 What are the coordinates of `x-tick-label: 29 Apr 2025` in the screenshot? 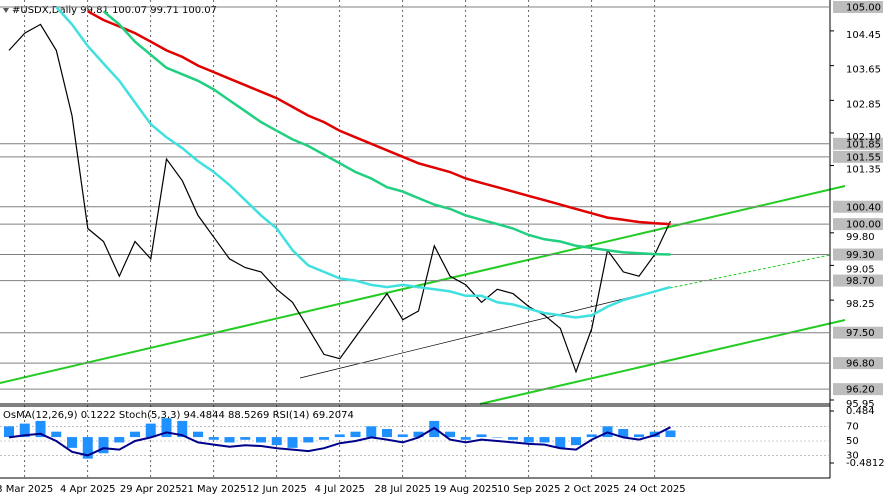 It's located at (151, 489).